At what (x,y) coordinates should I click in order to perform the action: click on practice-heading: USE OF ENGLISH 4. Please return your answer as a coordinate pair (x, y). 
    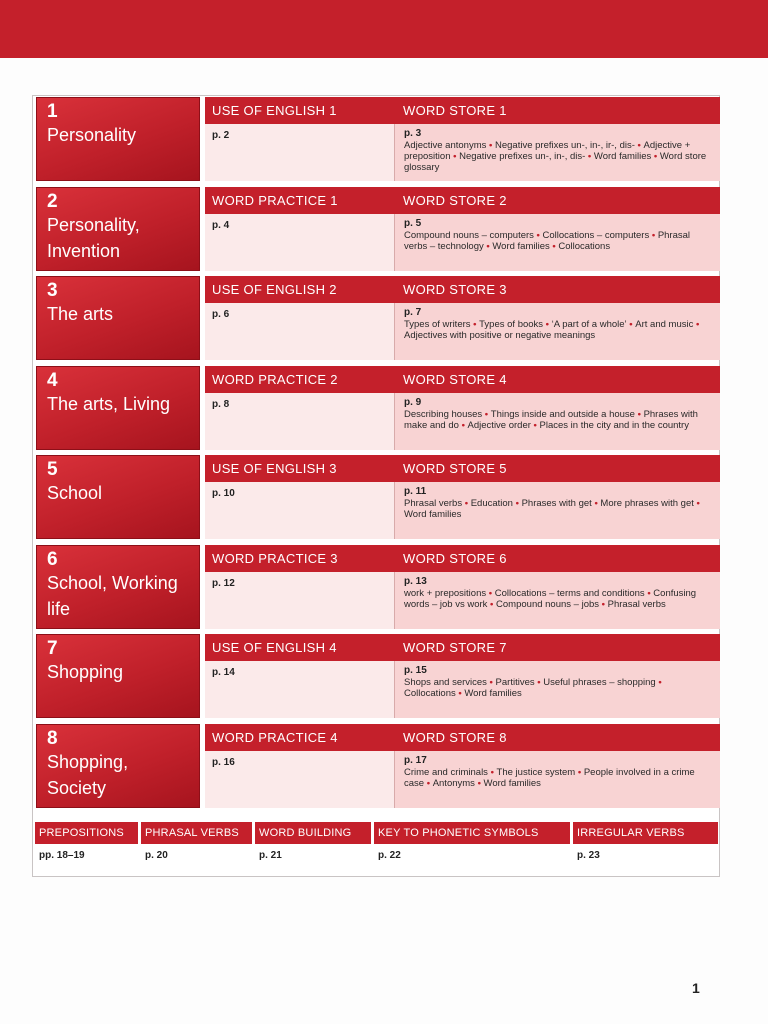
    Looking at the image, I should click on (299, 647).